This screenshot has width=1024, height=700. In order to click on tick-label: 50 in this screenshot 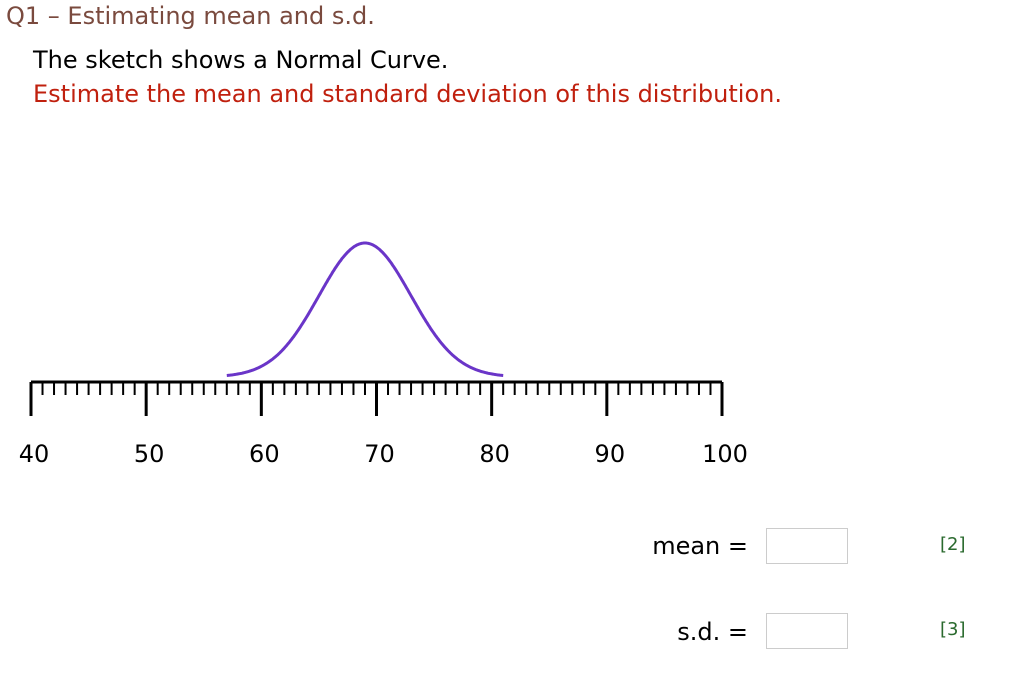, I will do `click(149, 454)`.